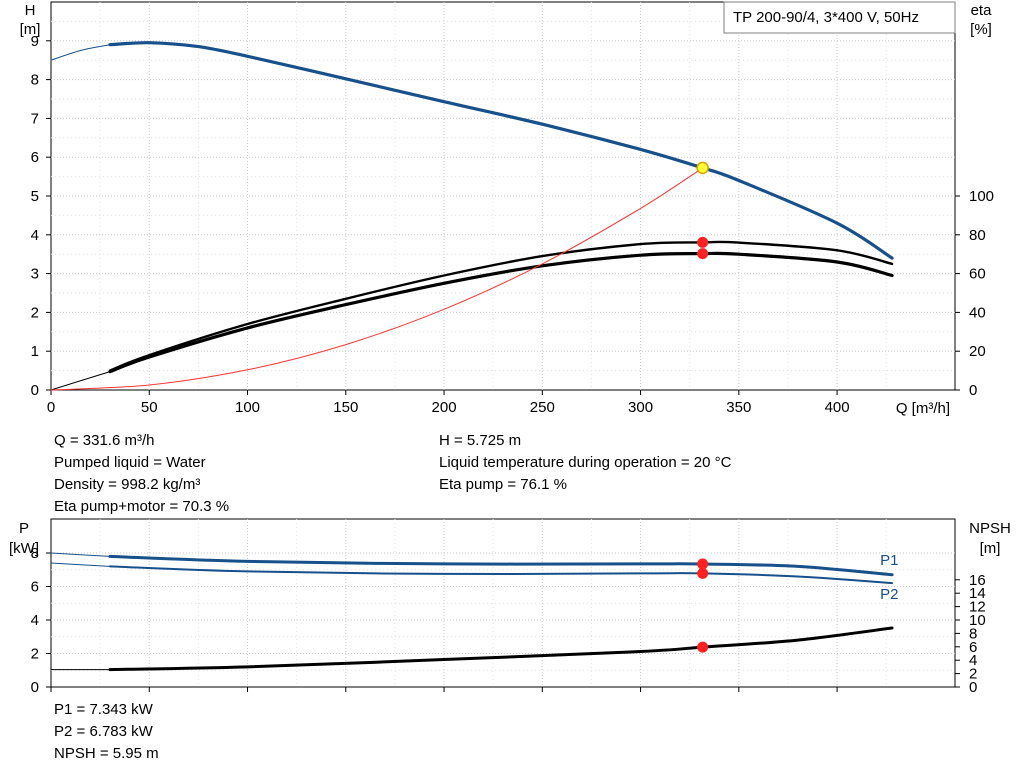 This screenshot has width=1024, height=781. What do you see at coordinates (973, 687) in the screenshot?
I see `y-right-tick-label-2: 0` at bounding box center [973, 687].